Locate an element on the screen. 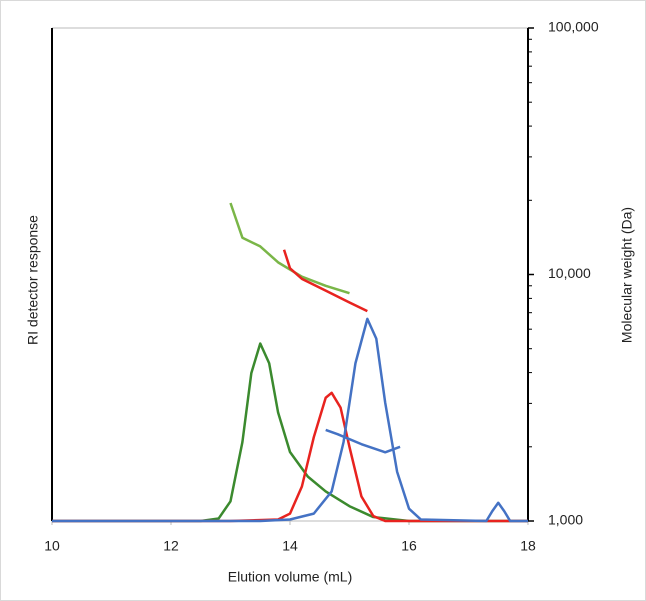 The image size is (646, 601). x-tick-label: 12 is located at coordinates (171, 546).